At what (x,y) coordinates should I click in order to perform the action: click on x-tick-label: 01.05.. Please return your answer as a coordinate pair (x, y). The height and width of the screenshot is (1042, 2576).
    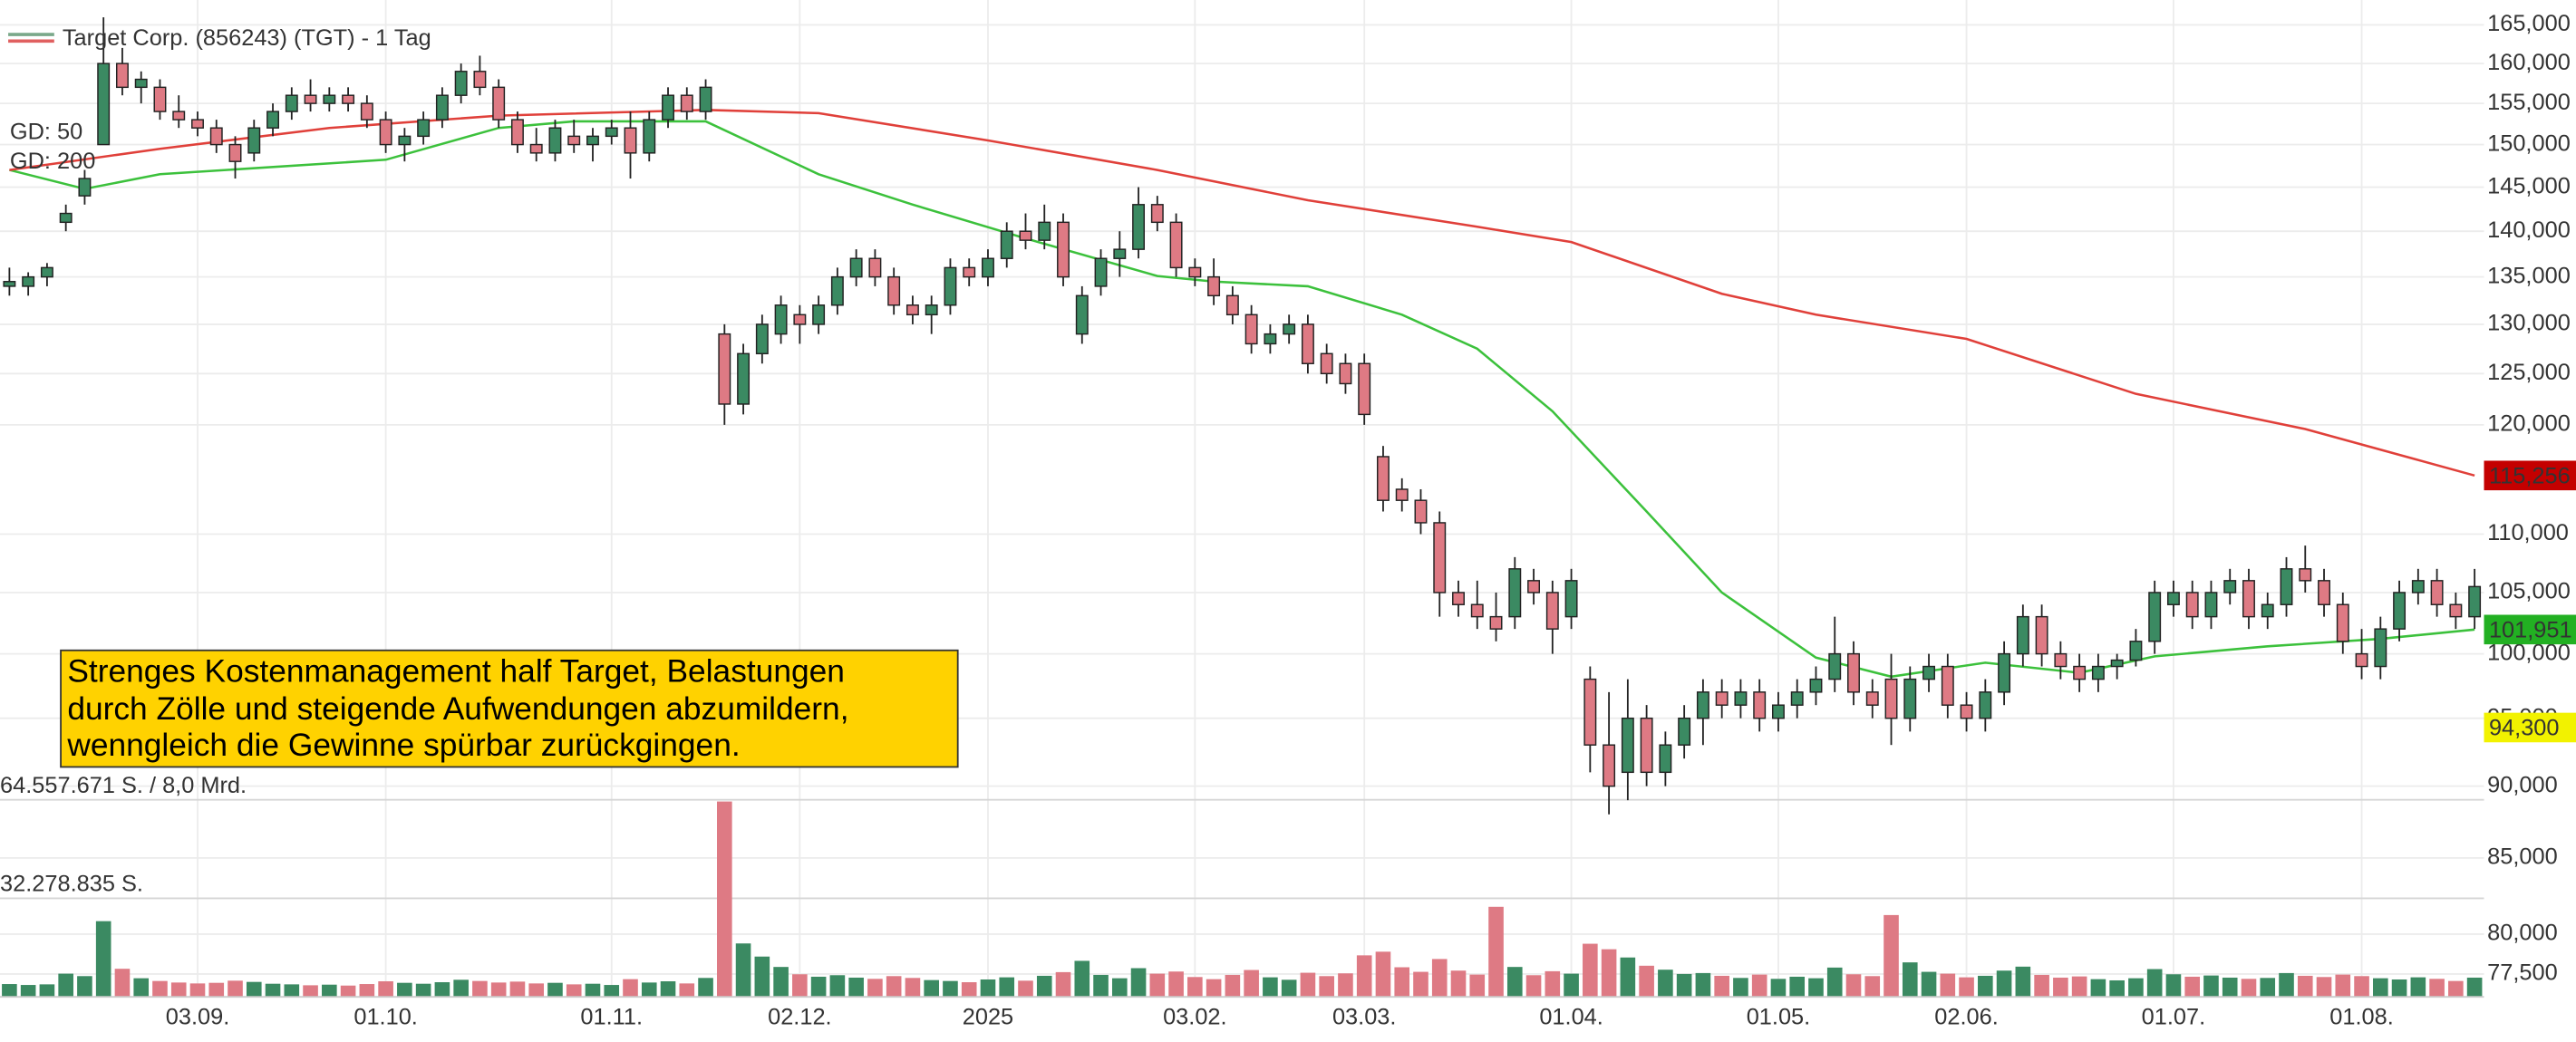
    Looking at the image, I should click on (1779, 1016).